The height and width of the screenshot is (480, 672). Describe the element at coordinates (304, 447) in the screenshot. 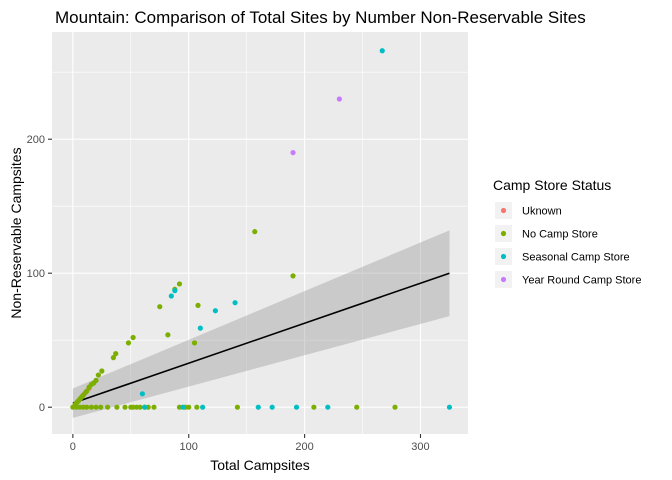

I see `x-tick-label: 200` at that location.